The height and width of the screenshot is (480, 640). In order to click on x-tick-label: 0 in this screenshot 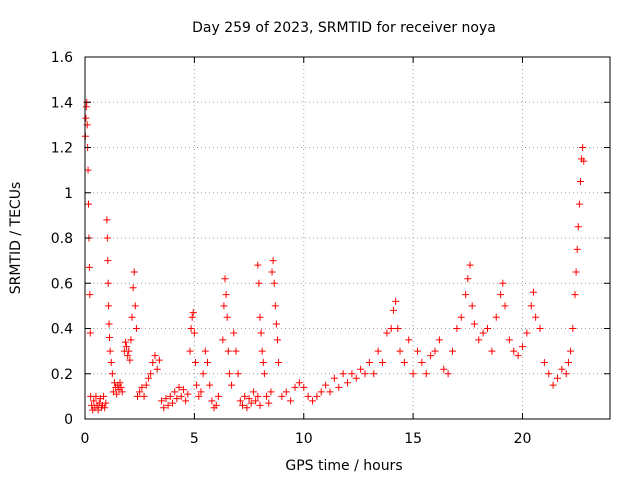, I will do `click(85, 439)`.